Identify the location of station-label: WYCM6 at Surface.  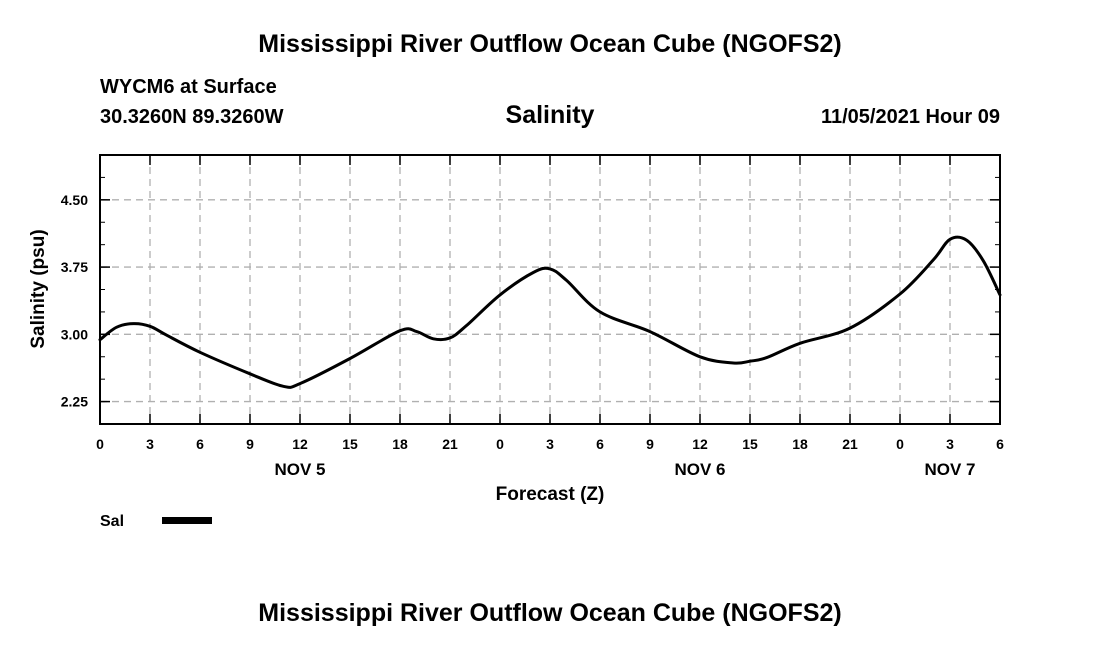
(188, 87).